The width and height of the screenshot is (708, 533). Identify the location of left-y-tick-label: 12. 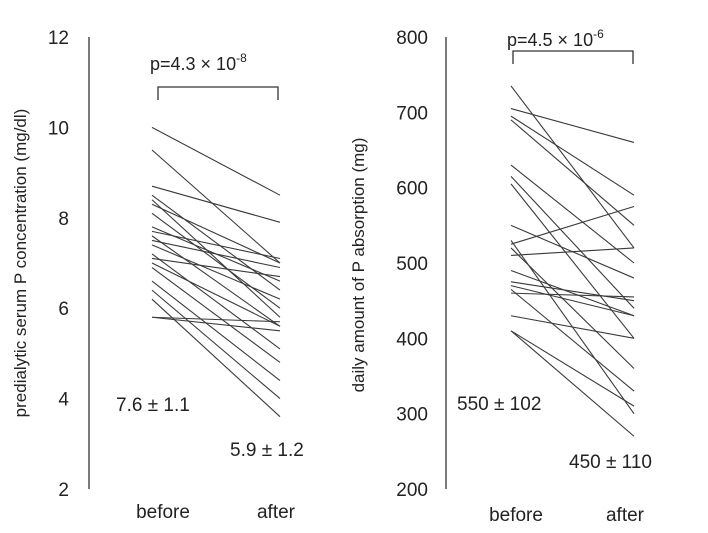
(58, 38).